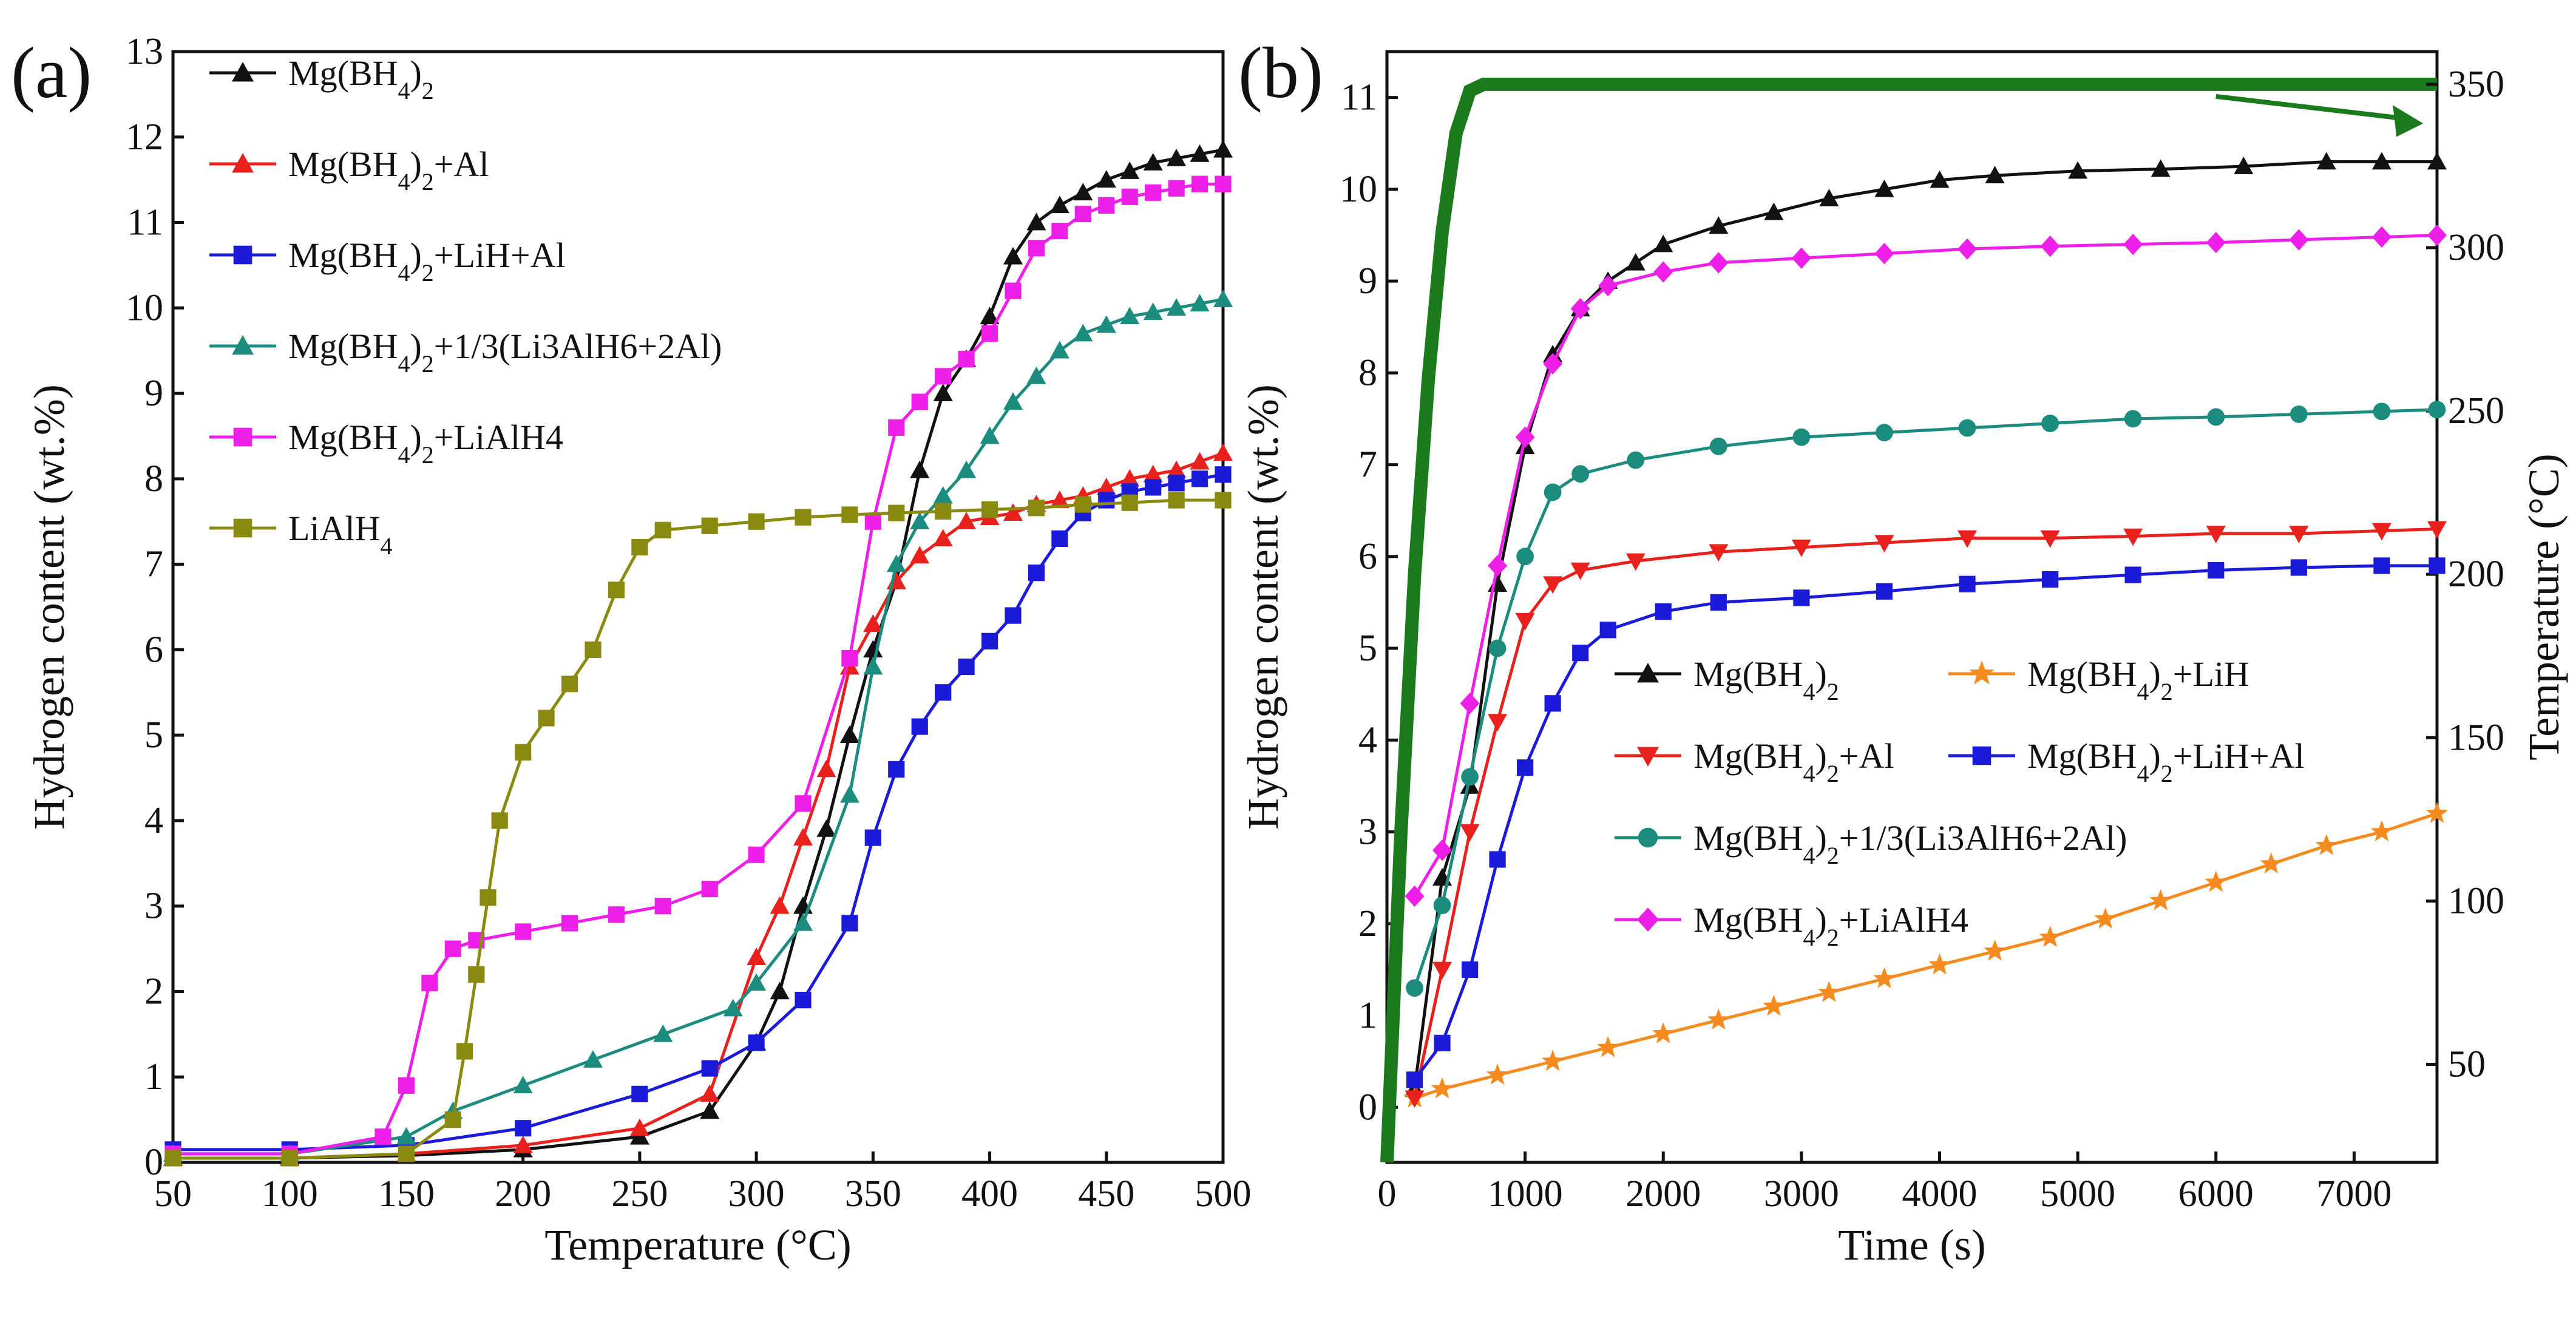 The image size is (2576, 1336). I want to click on y2-tick-label: 300, so click(2476, 247).